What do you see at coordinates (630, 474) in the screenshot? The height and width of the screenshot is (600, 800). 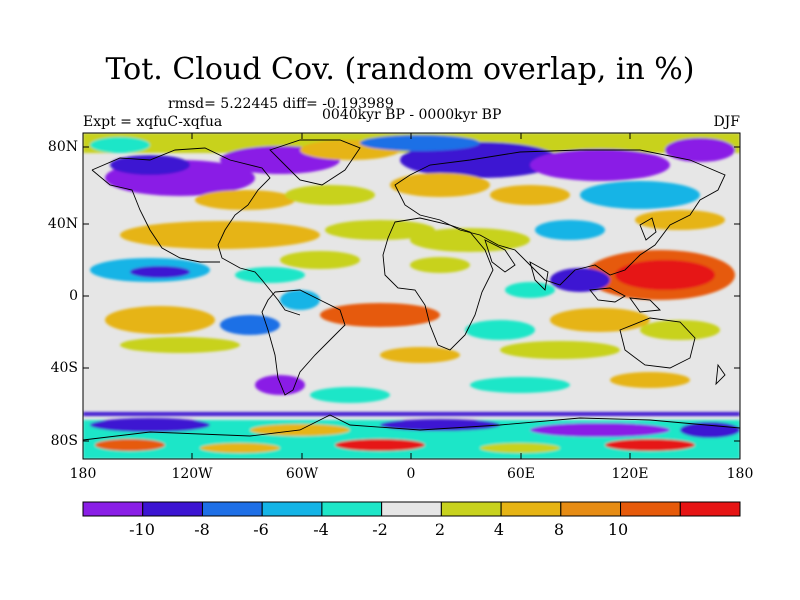 I see `lon-label-120e: 120E` at bounding box center [630, 474].